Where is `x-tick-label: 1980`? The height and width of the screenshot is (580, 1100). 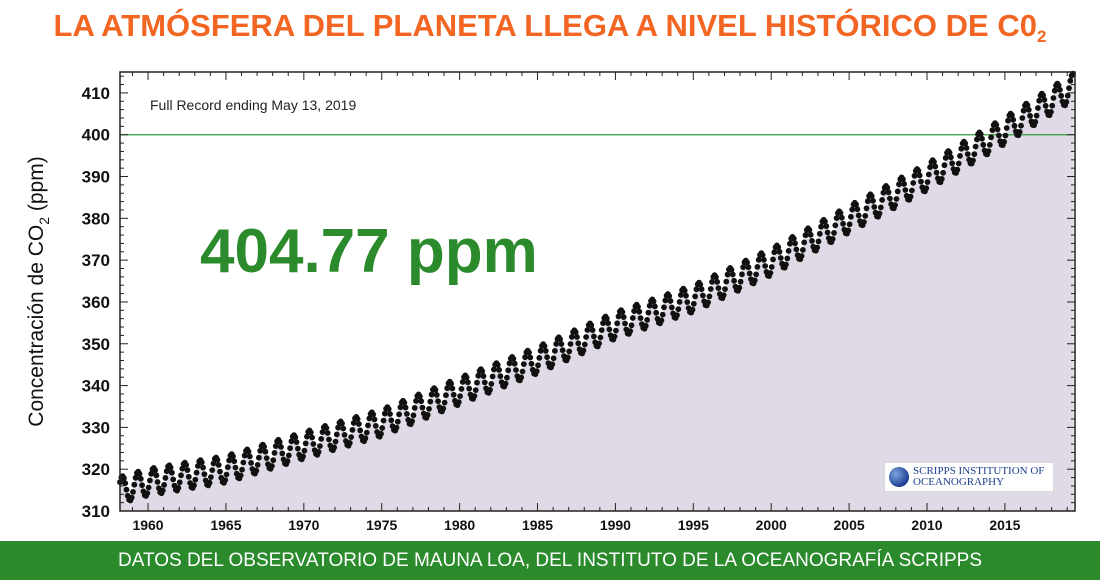 x-tick-label: 1980 is located at coordinates (459, 525).